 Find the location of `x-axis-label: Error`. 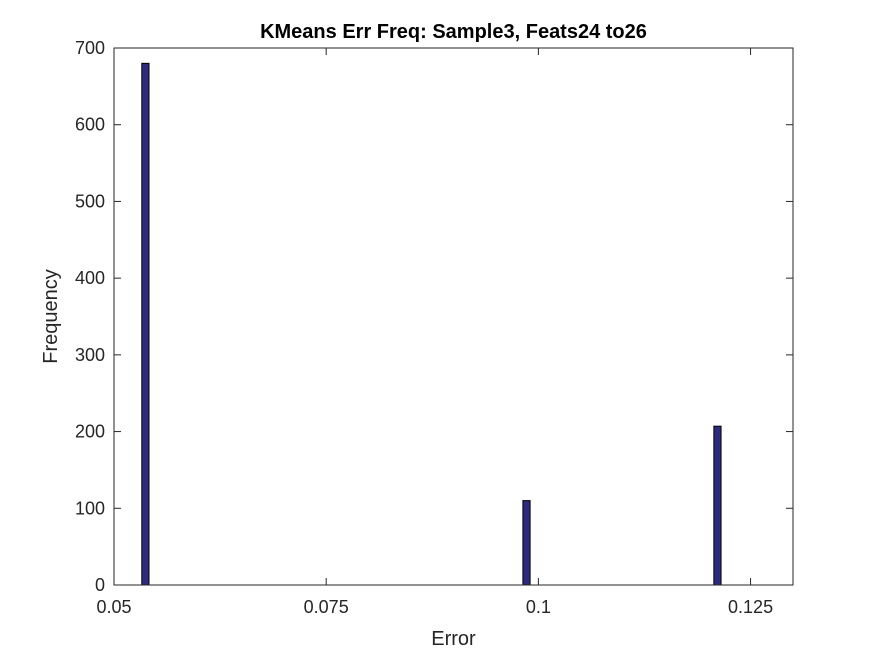

x-axis-label: Error is located at coordinates (453, 639).